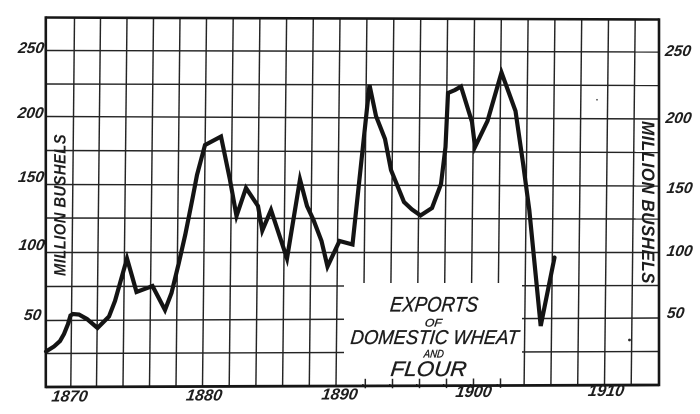 Image resolution: width=700 pixels, height=414 pixels. What do you see at coordinates (69, 397) in the screenshot?
I see `svg-text: 1870` at bounding box center [69, 397].